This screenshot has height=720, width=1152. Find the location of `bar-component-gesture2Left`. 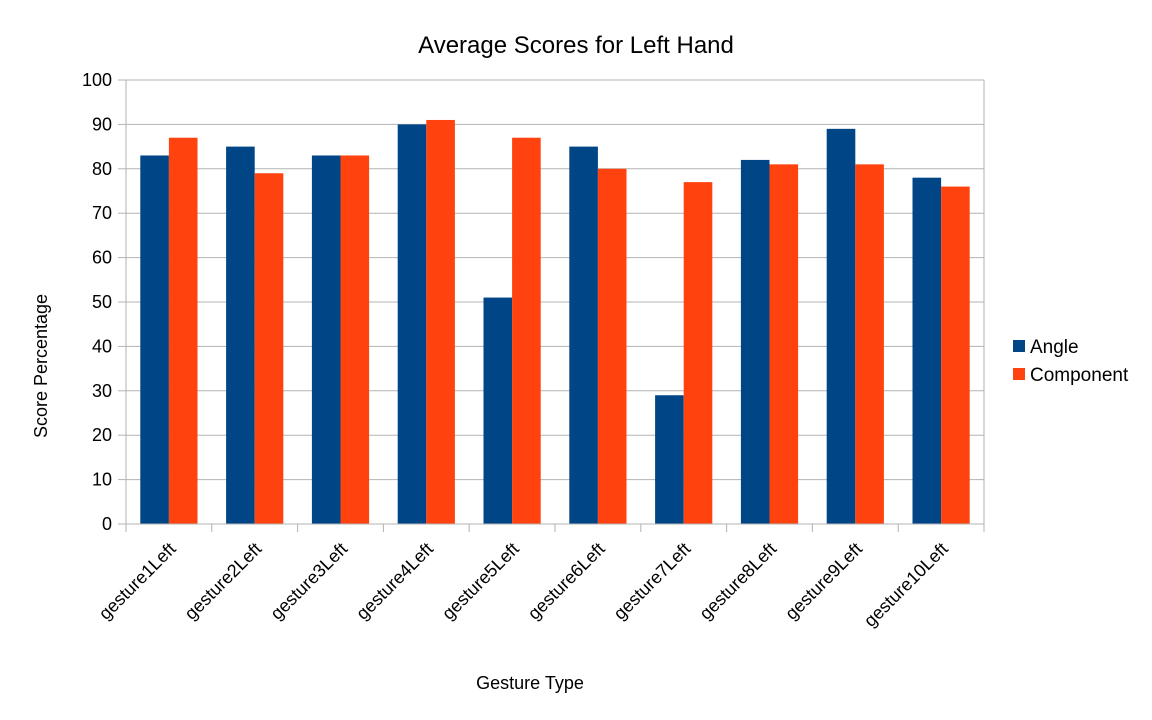

bar-component-gesture2Left is located at coordinates (269, 349).